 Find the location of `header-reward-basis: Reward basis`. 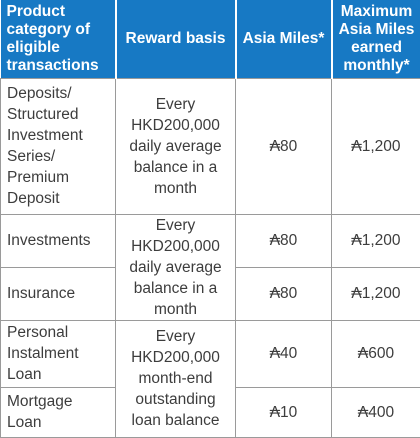

header-reward-basis: Reward basis is located at coordinates (176, 39).